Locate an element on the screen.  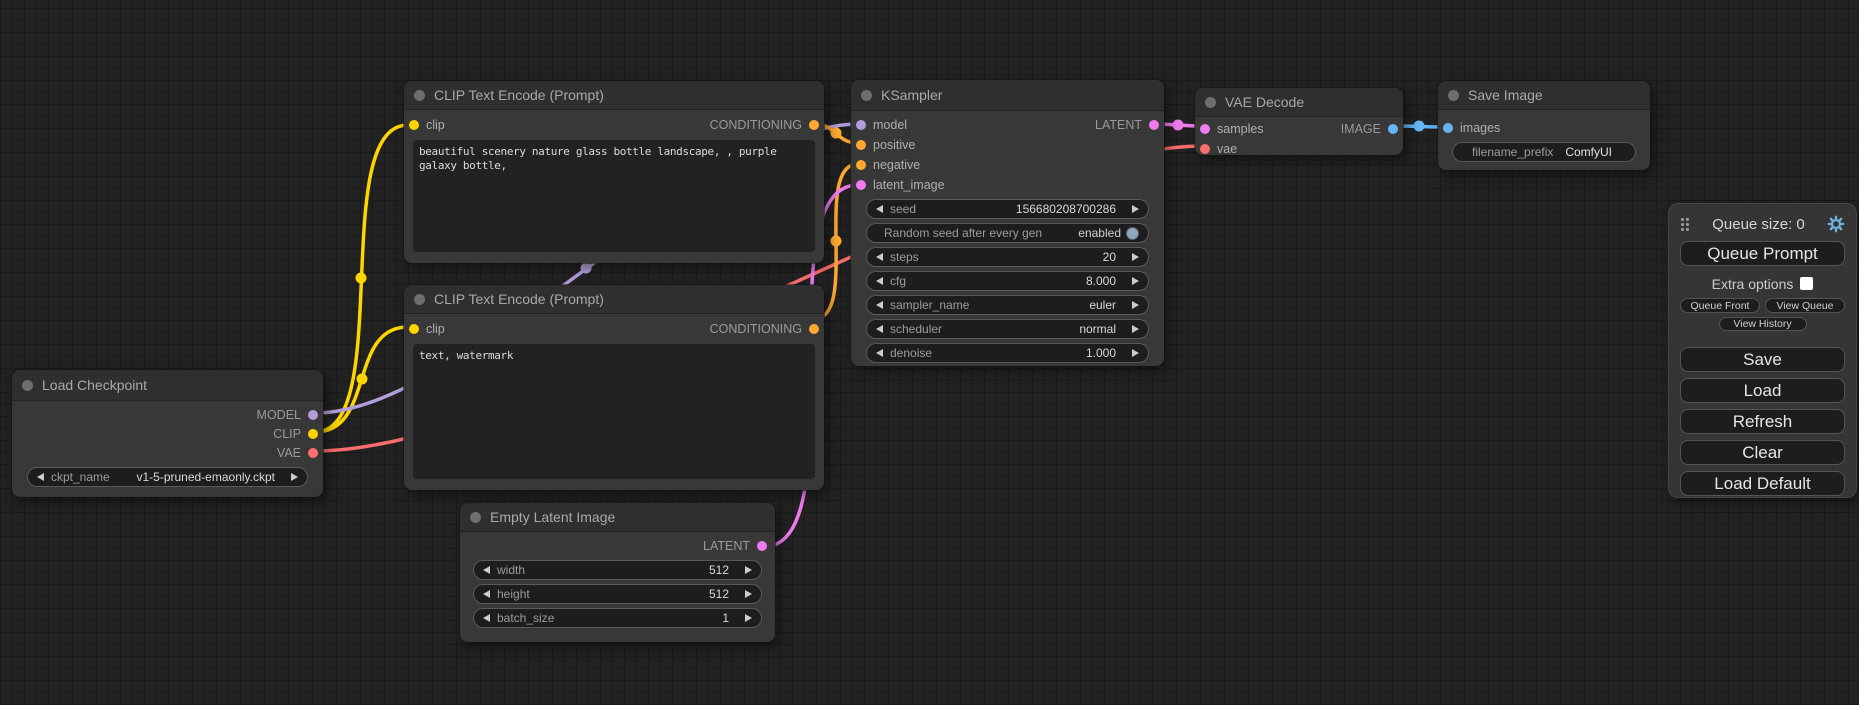
save-button: Save is located at coordinates (1762, 359).